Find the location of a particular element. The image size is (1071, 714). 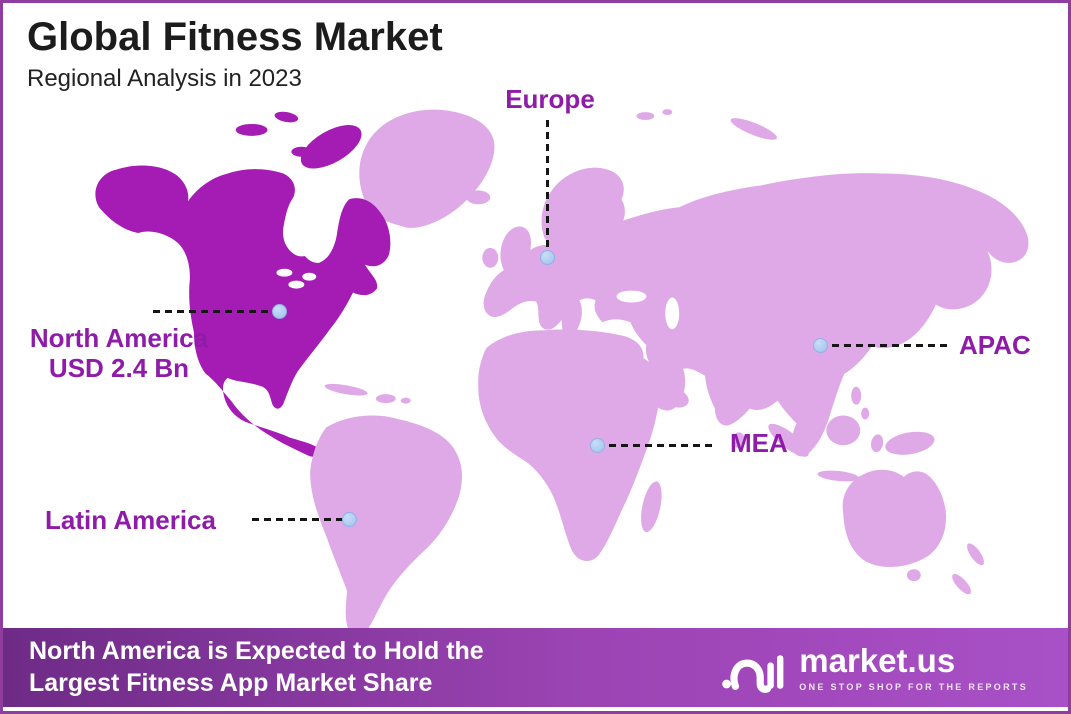

page-title: Global Fitness Market is located at coordinates (235, 37).